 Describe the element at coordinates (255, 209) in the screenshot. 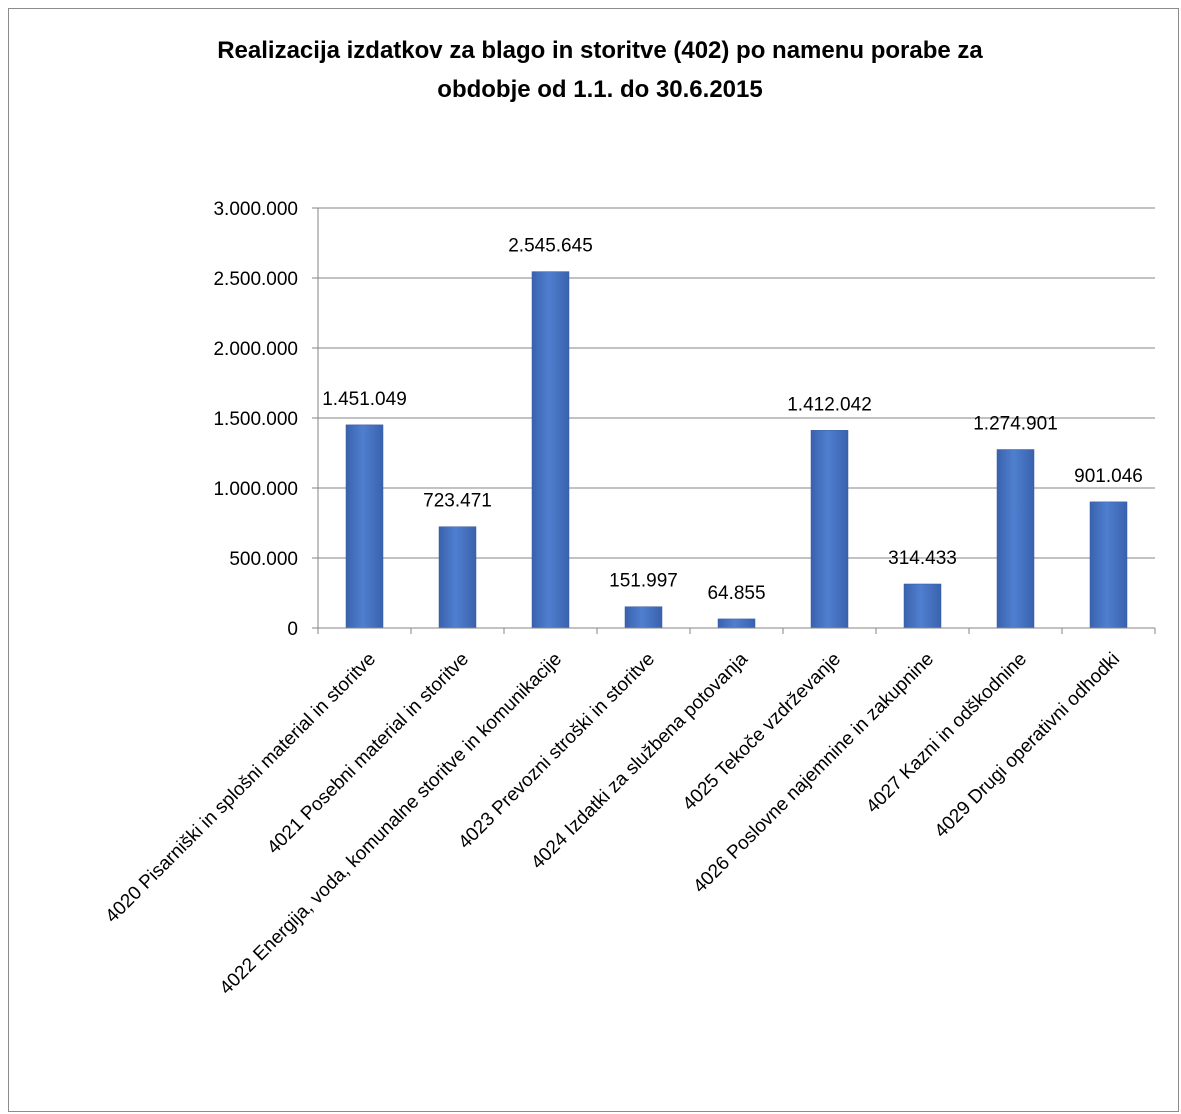

I see `y-tick-label: 3.000.000` at that location.